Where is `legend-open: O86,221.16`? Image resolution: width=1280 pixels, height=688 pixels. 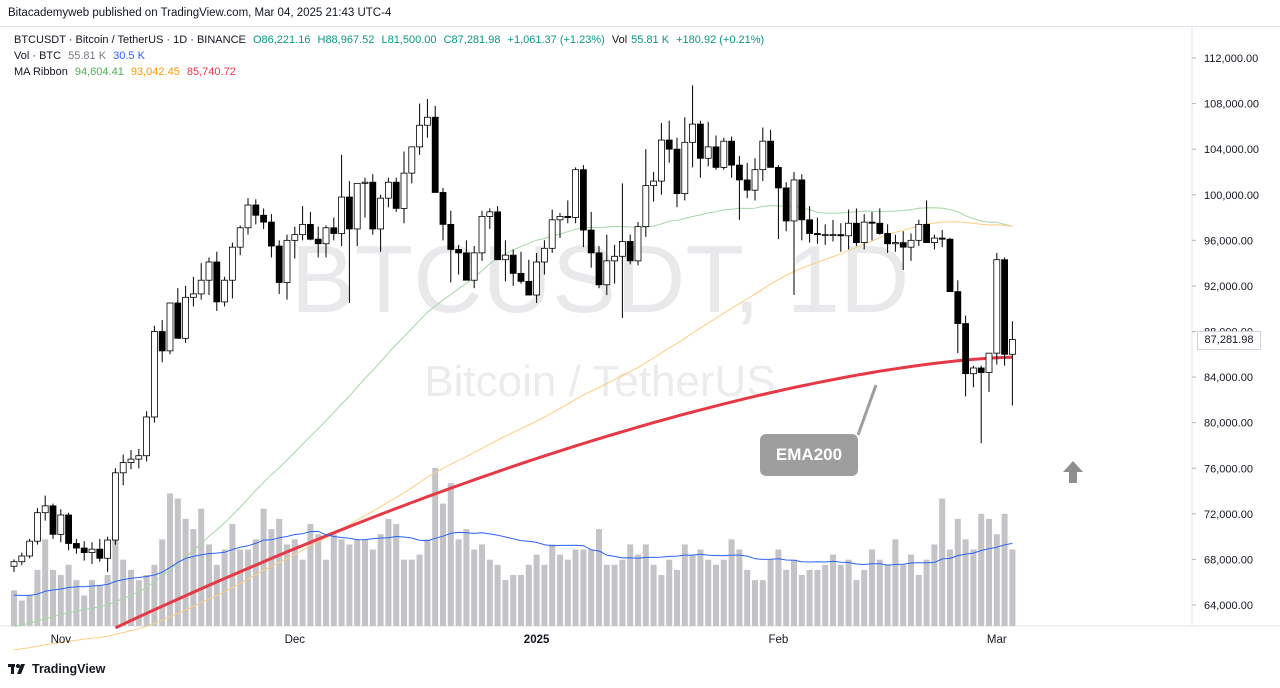
legend-open: O86,221.16 is located at coordinates (281, 40).